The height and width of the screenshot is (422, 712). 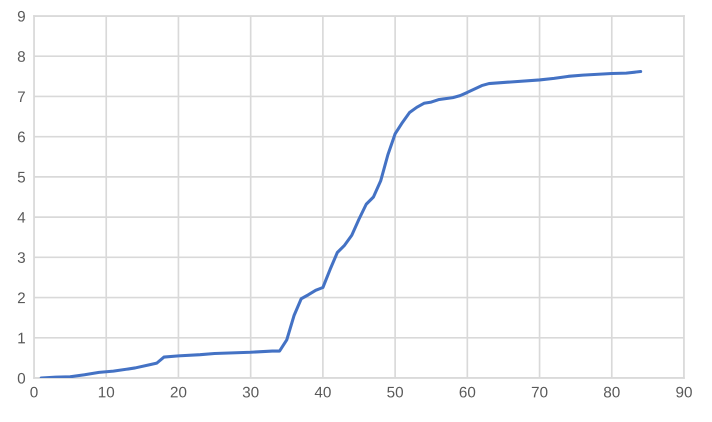 I want to click on y-tick-label: 2, so click(x=21, y=298).